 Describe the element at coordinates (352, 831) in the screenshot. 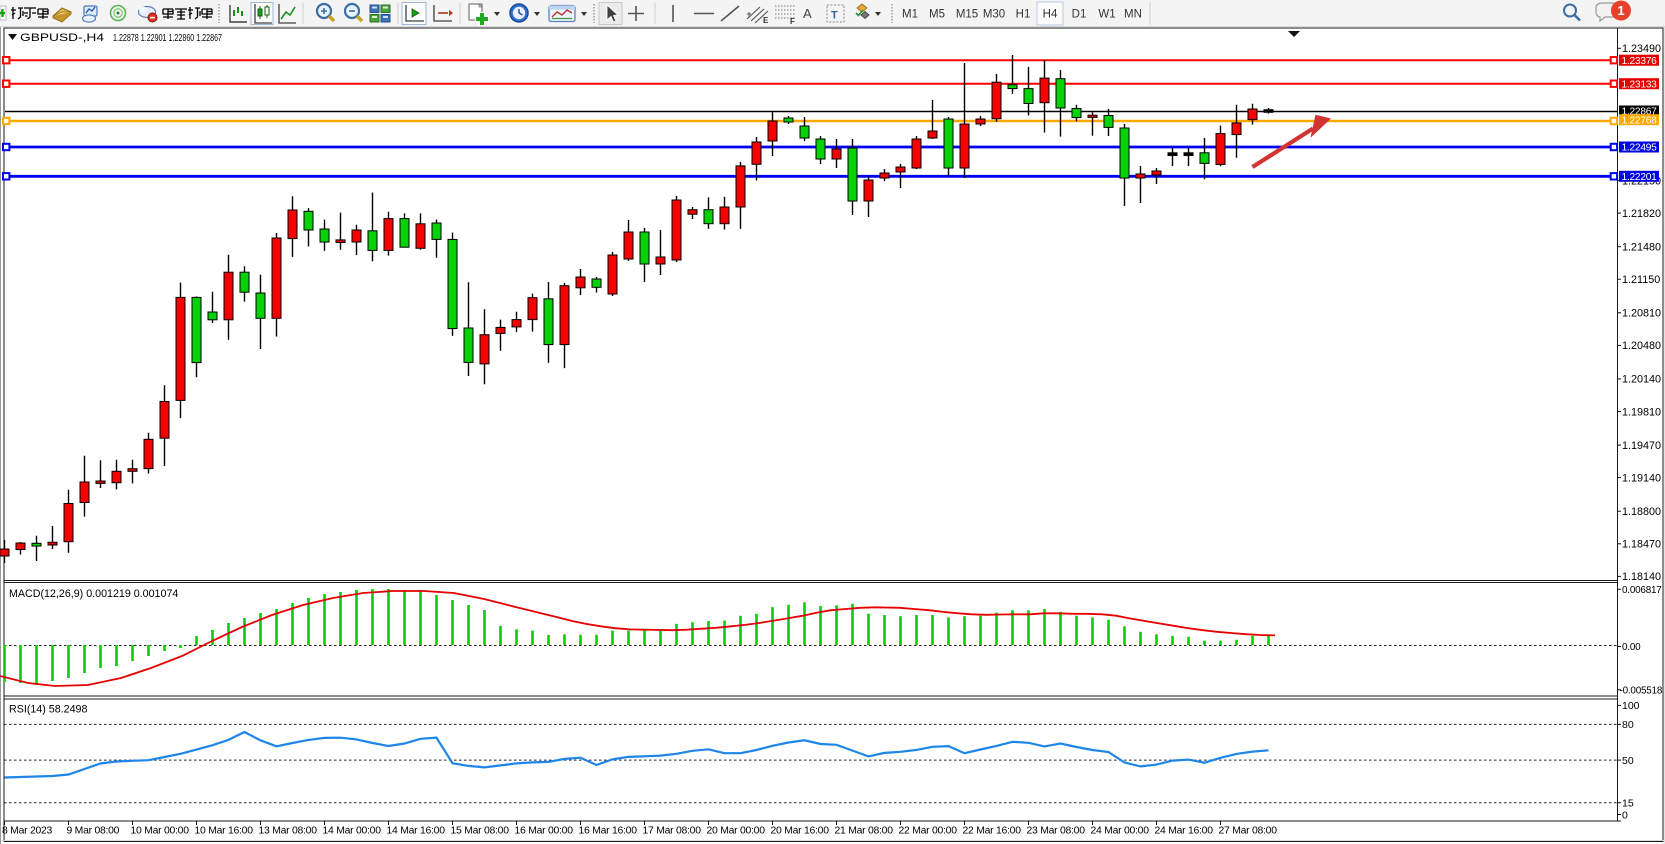

I see `svg-text: 14 Mar 00:00` at that location.